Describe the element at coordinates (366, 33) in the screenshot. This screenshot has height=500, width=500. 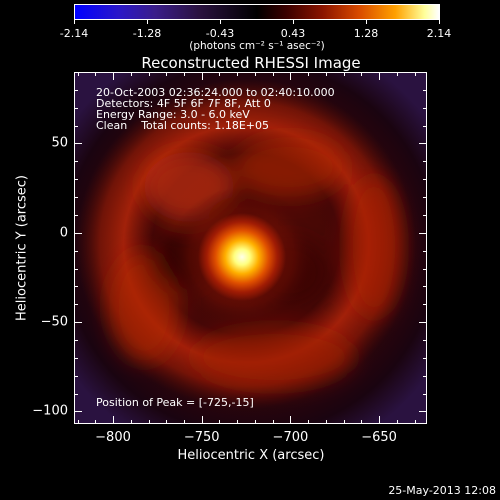
I see `colorbar-tick-label: 1.28` at that location.